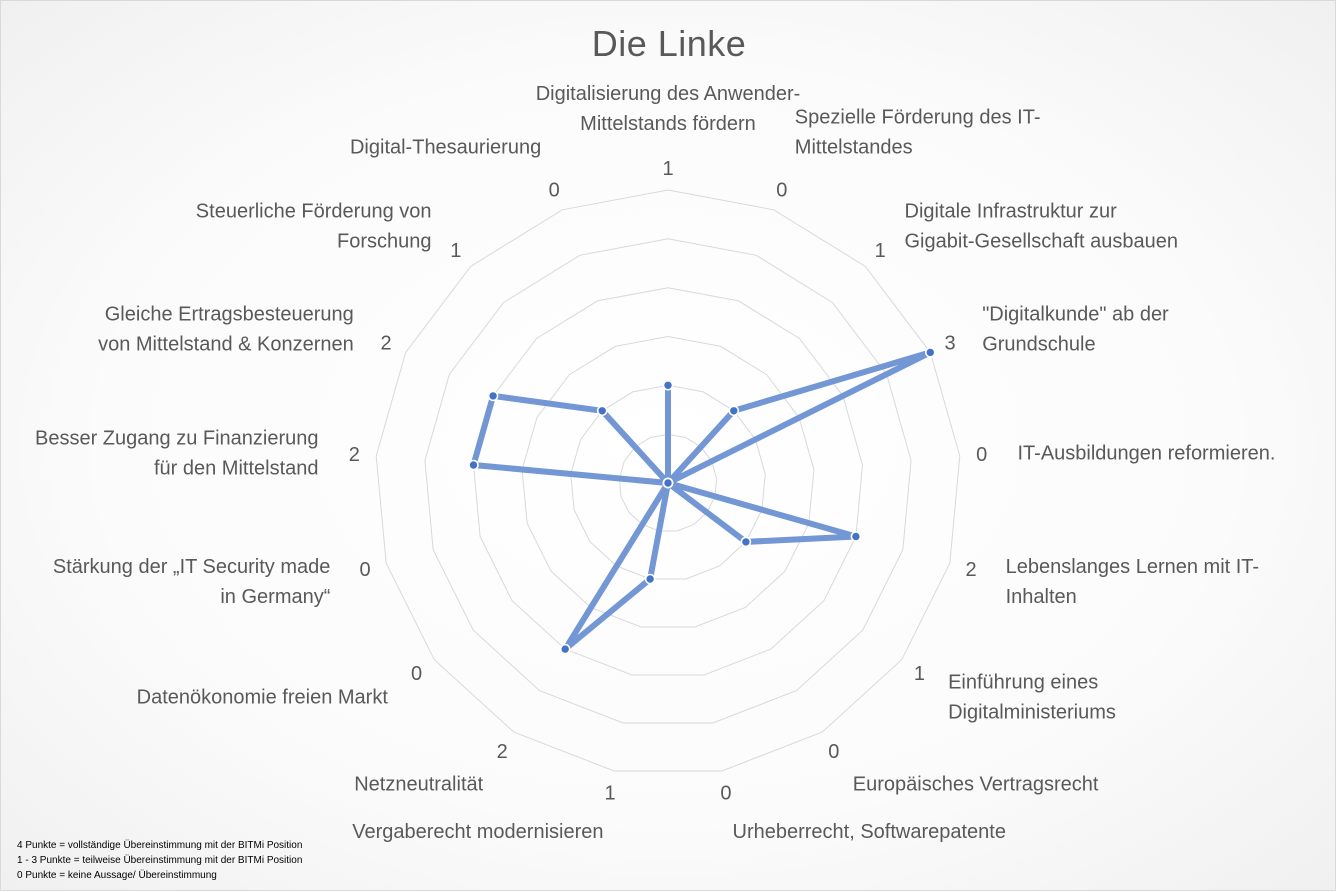  I want to click on category-label: Europäisches Vertragsrecht, so click(976, 784).